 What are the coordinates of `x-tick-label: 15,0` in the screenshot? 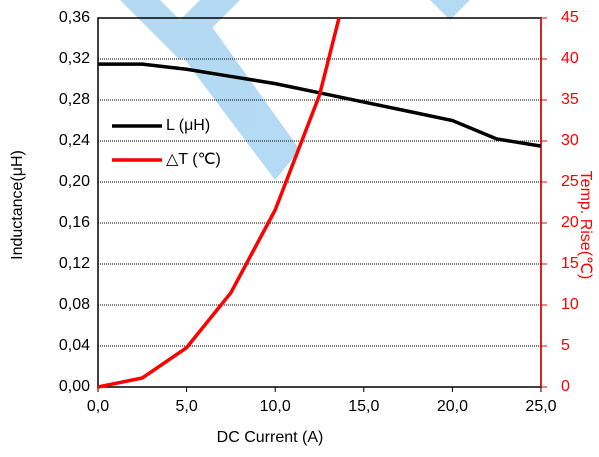 It's located at (363, 406).